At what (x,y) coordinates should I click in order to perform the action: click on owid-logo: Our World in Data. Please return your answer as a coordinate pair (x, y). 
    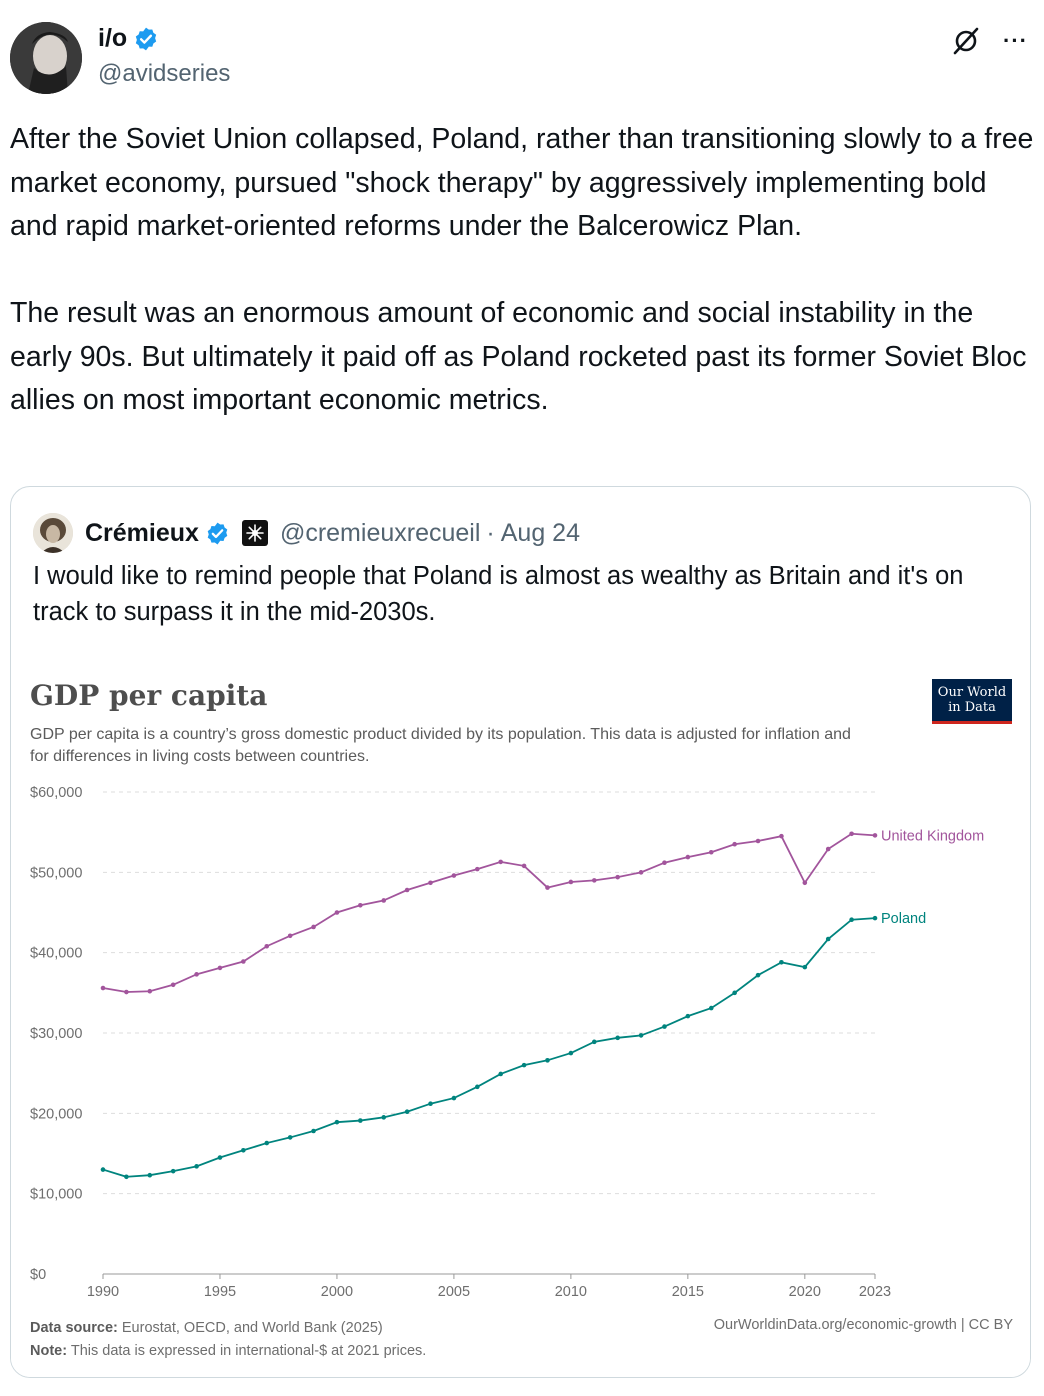
    Looking at the image, I should click on (972, 701).